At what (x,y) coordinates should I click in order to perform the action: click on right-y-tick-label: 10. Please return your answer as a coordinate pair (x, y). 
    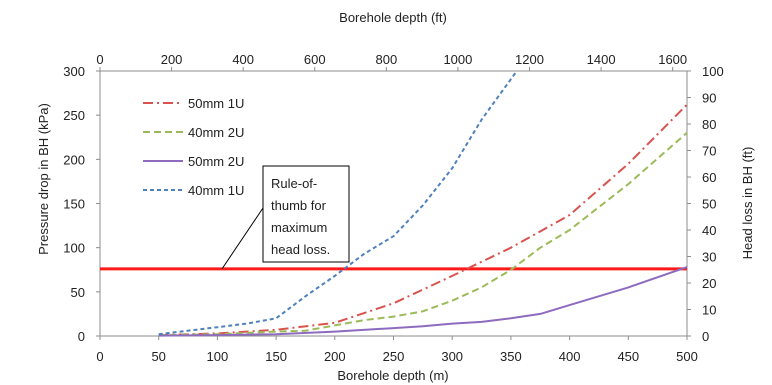
    Looking at the image, I should click on (709, 310).